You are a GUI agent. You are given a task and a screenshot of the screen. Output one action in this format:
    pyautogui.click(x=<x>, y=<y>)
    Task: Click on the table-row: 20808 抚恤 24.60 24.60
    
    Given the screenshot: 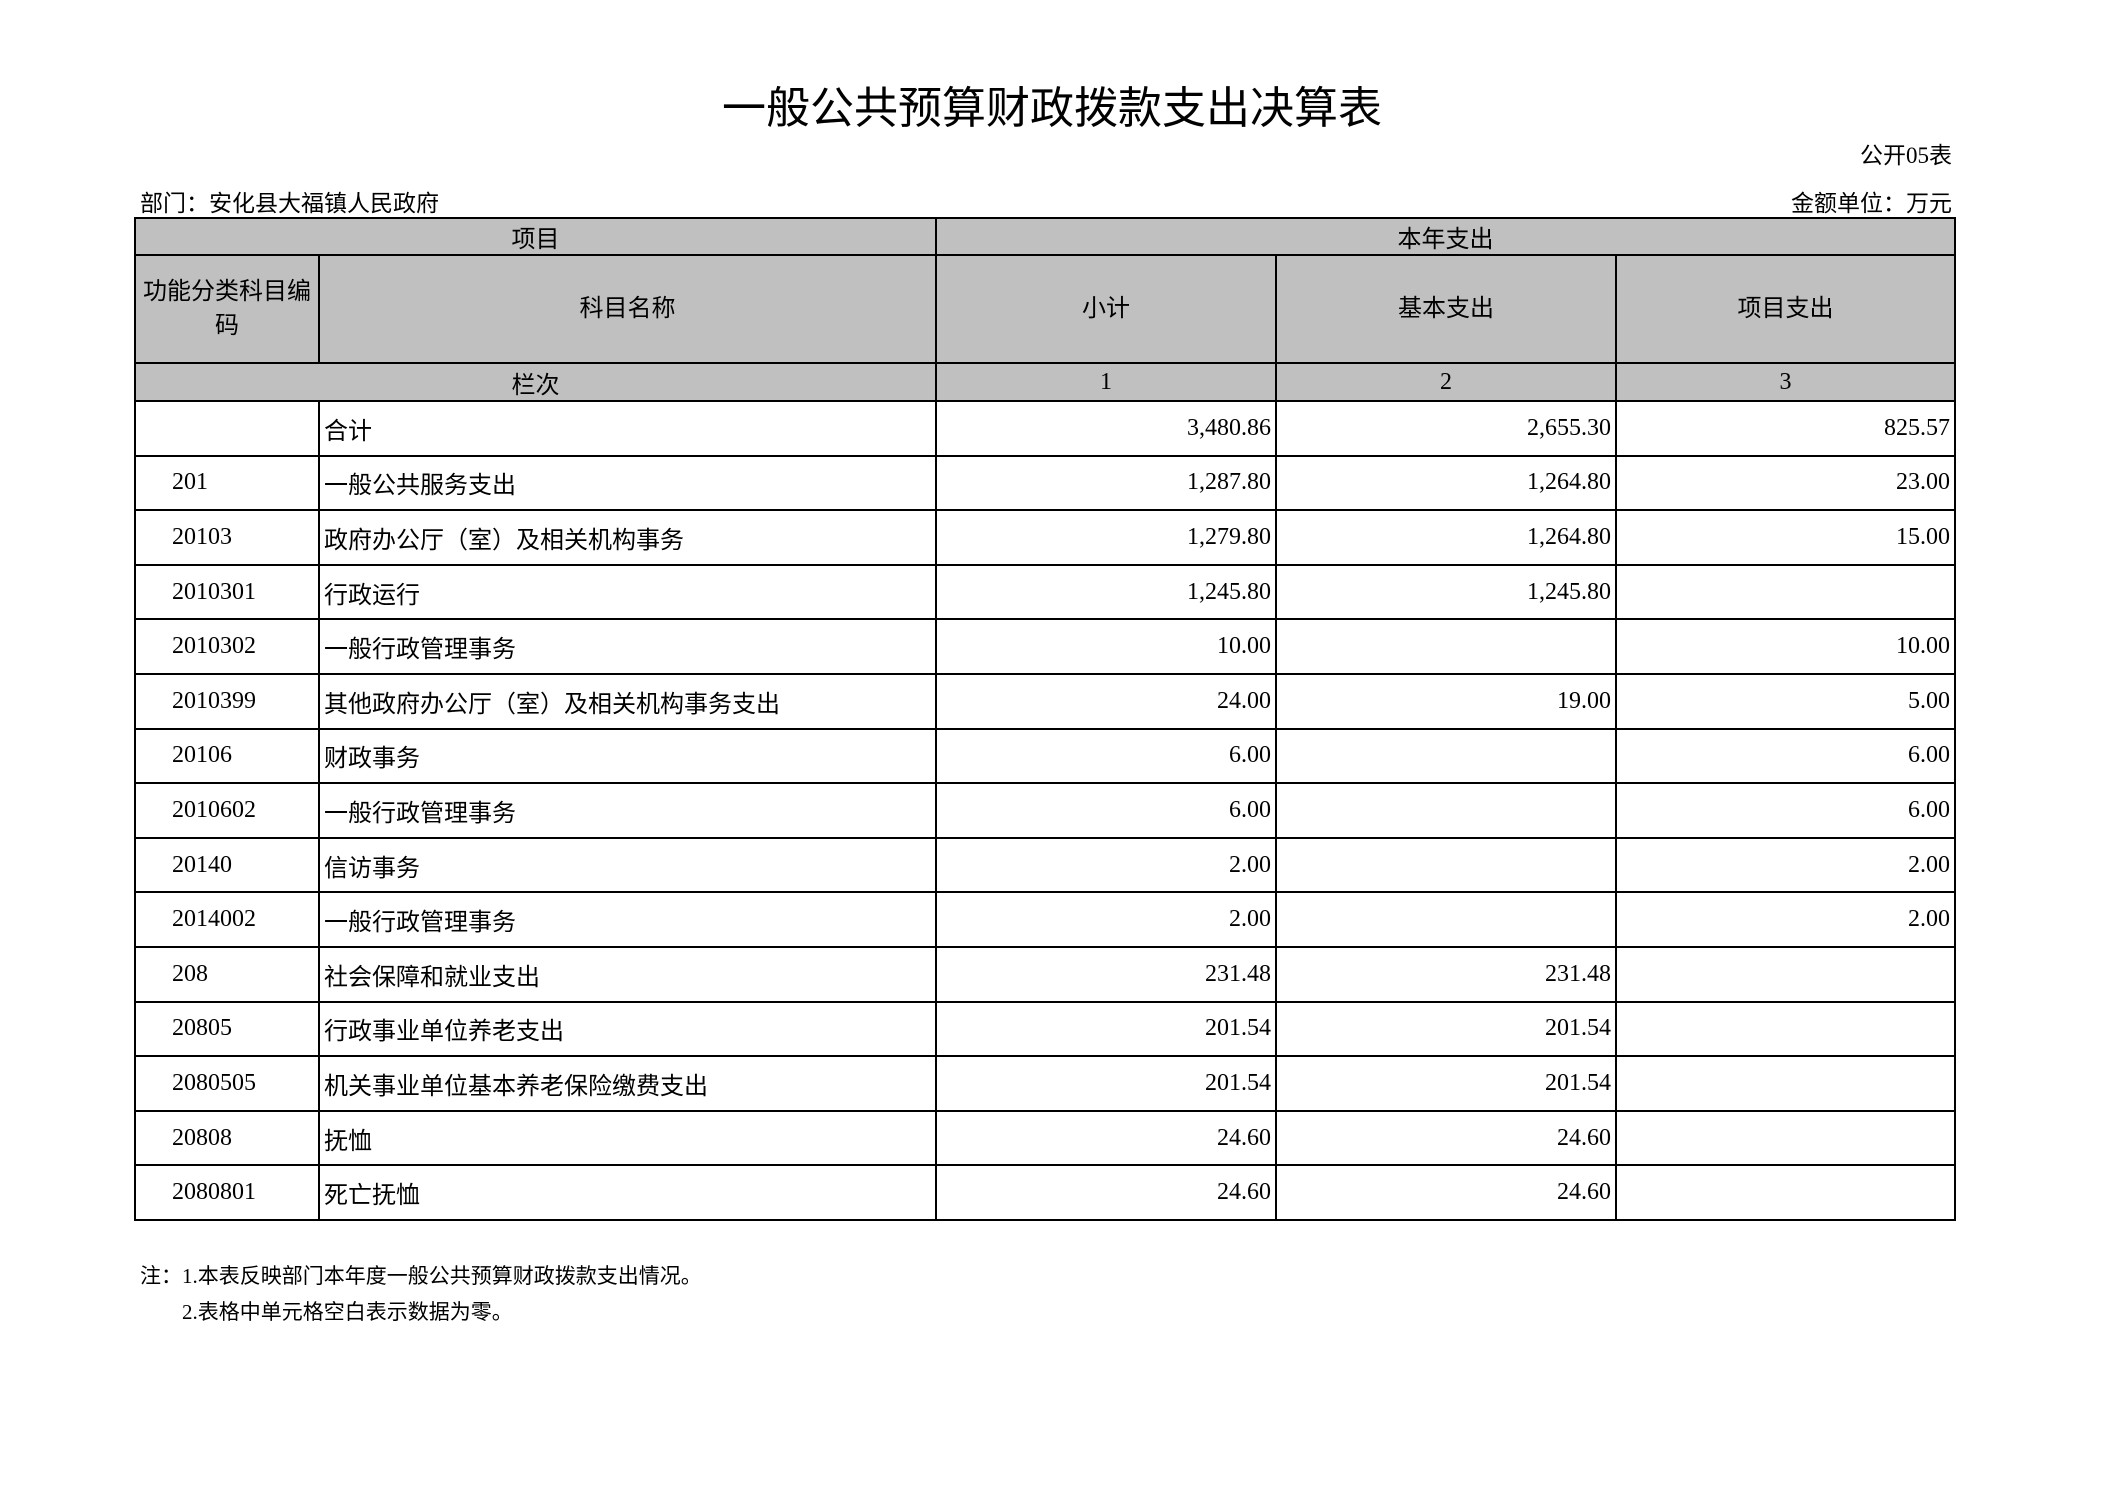 What is the action you would take?
    pyautogui.click(x=1045, y=1138)
    